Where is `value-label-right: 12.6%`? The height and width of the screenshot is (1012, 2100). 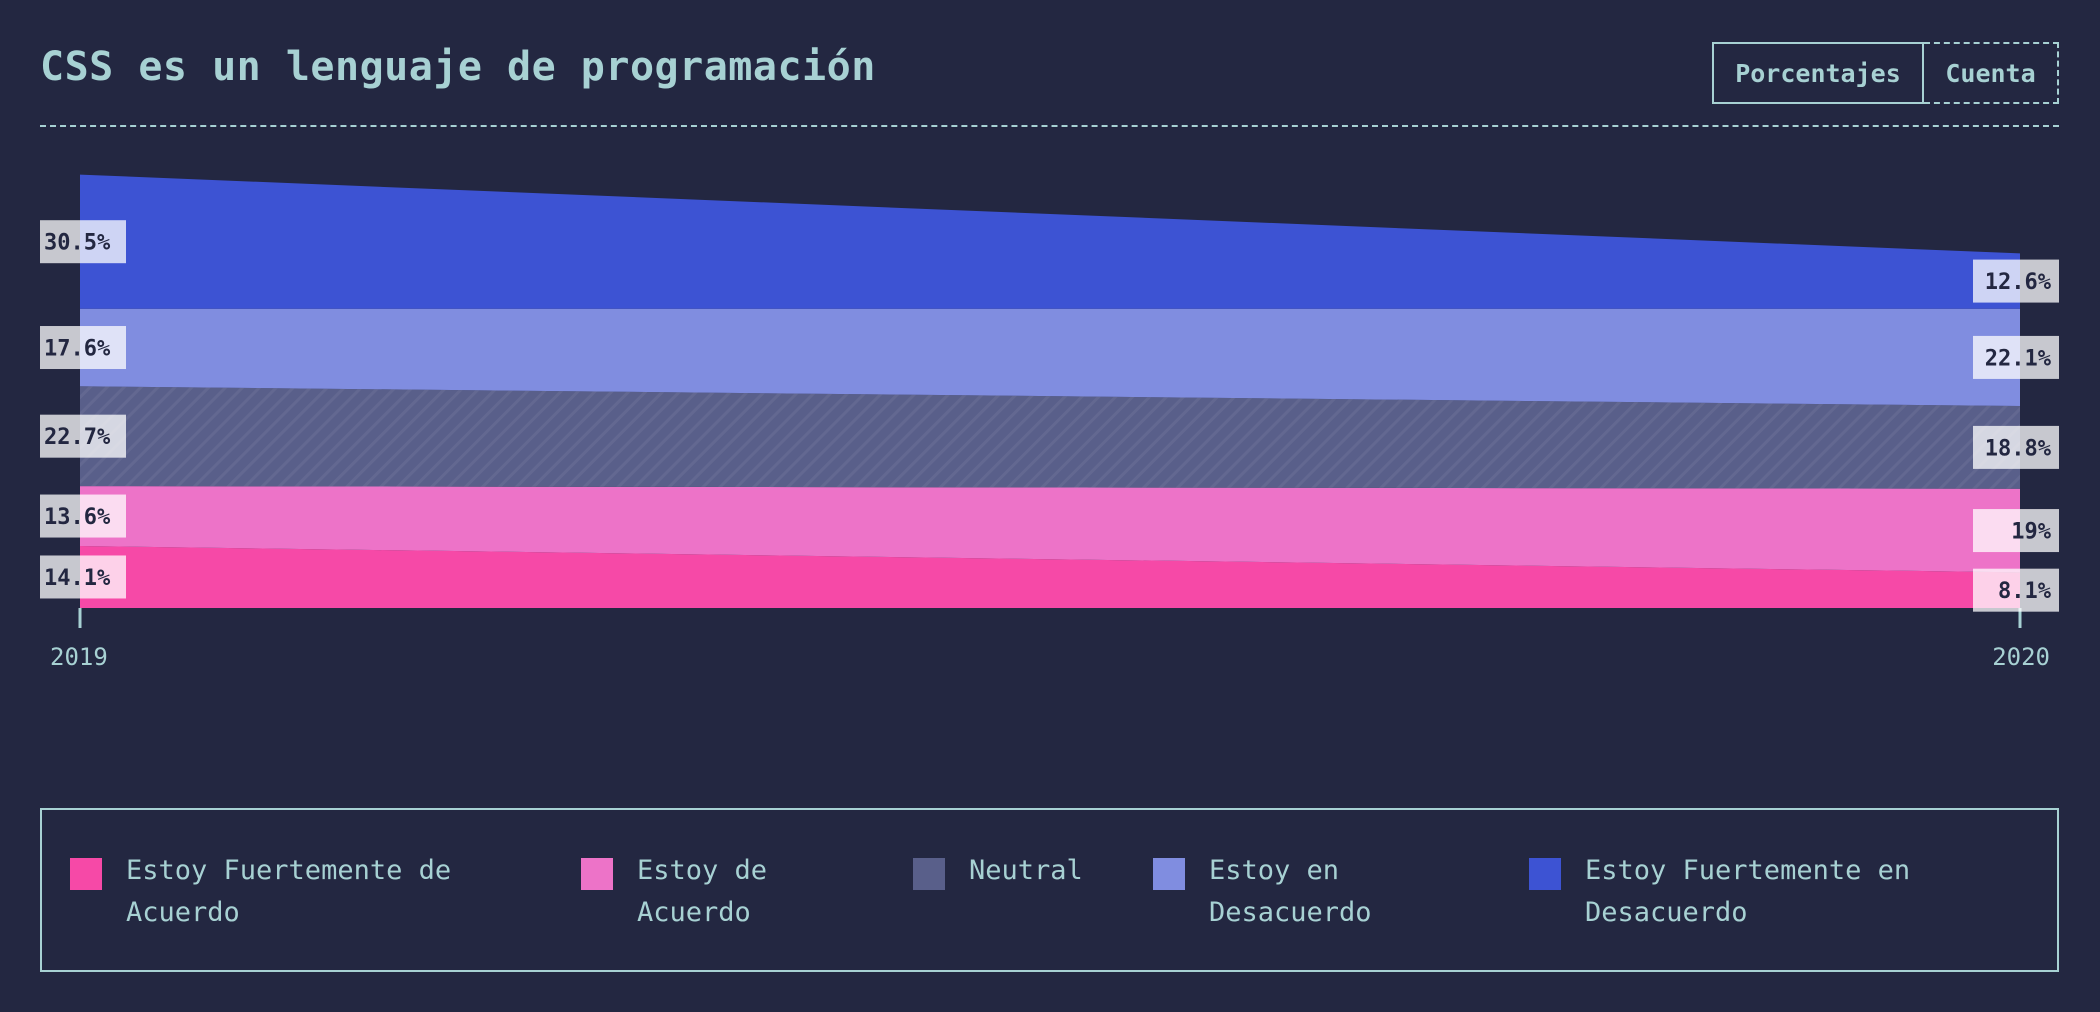 value-label-right: 12.6% is located at coordinates (2018, 282).